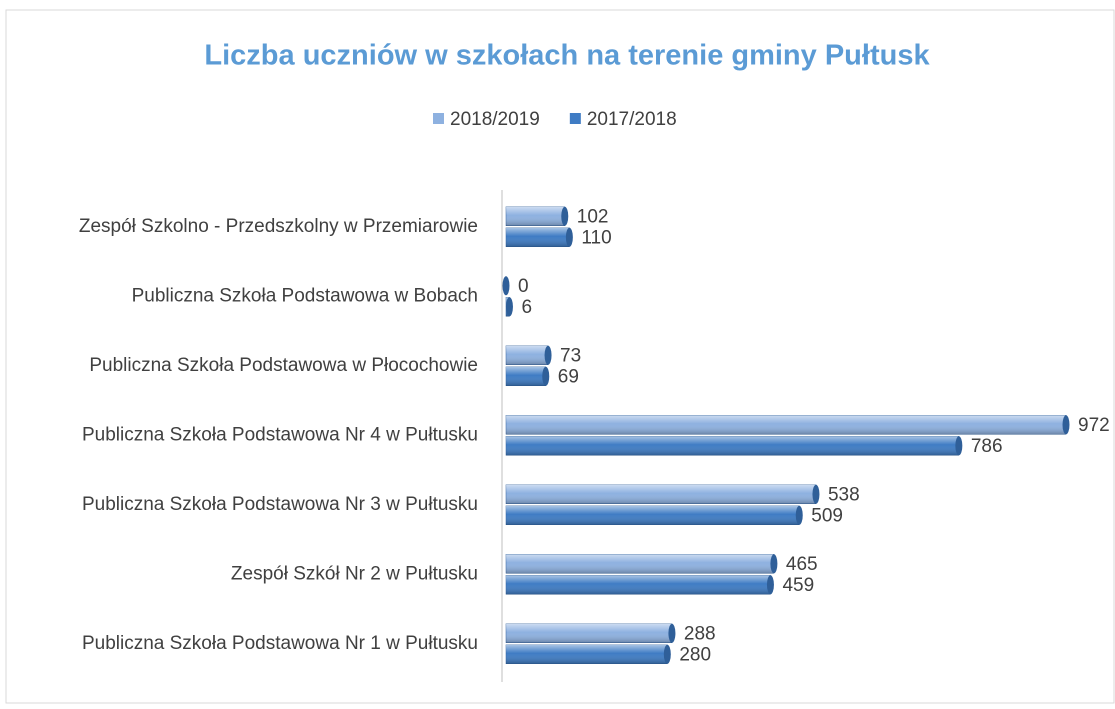  I want to click on legend-label: 2017/2018, so click(632, 119).